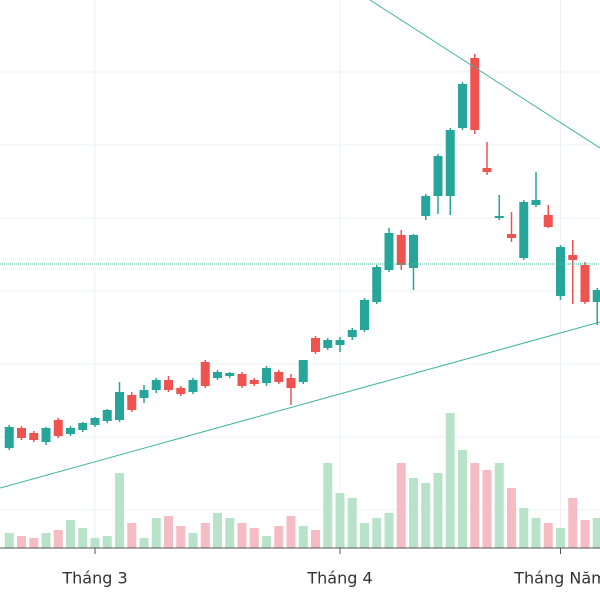 This screenshot has height=600, width=600. What do you see at coordinates (94, 578) in the screenshot?
I see `x-tick-label: Tháng 3` at bounding box center [94, 578].